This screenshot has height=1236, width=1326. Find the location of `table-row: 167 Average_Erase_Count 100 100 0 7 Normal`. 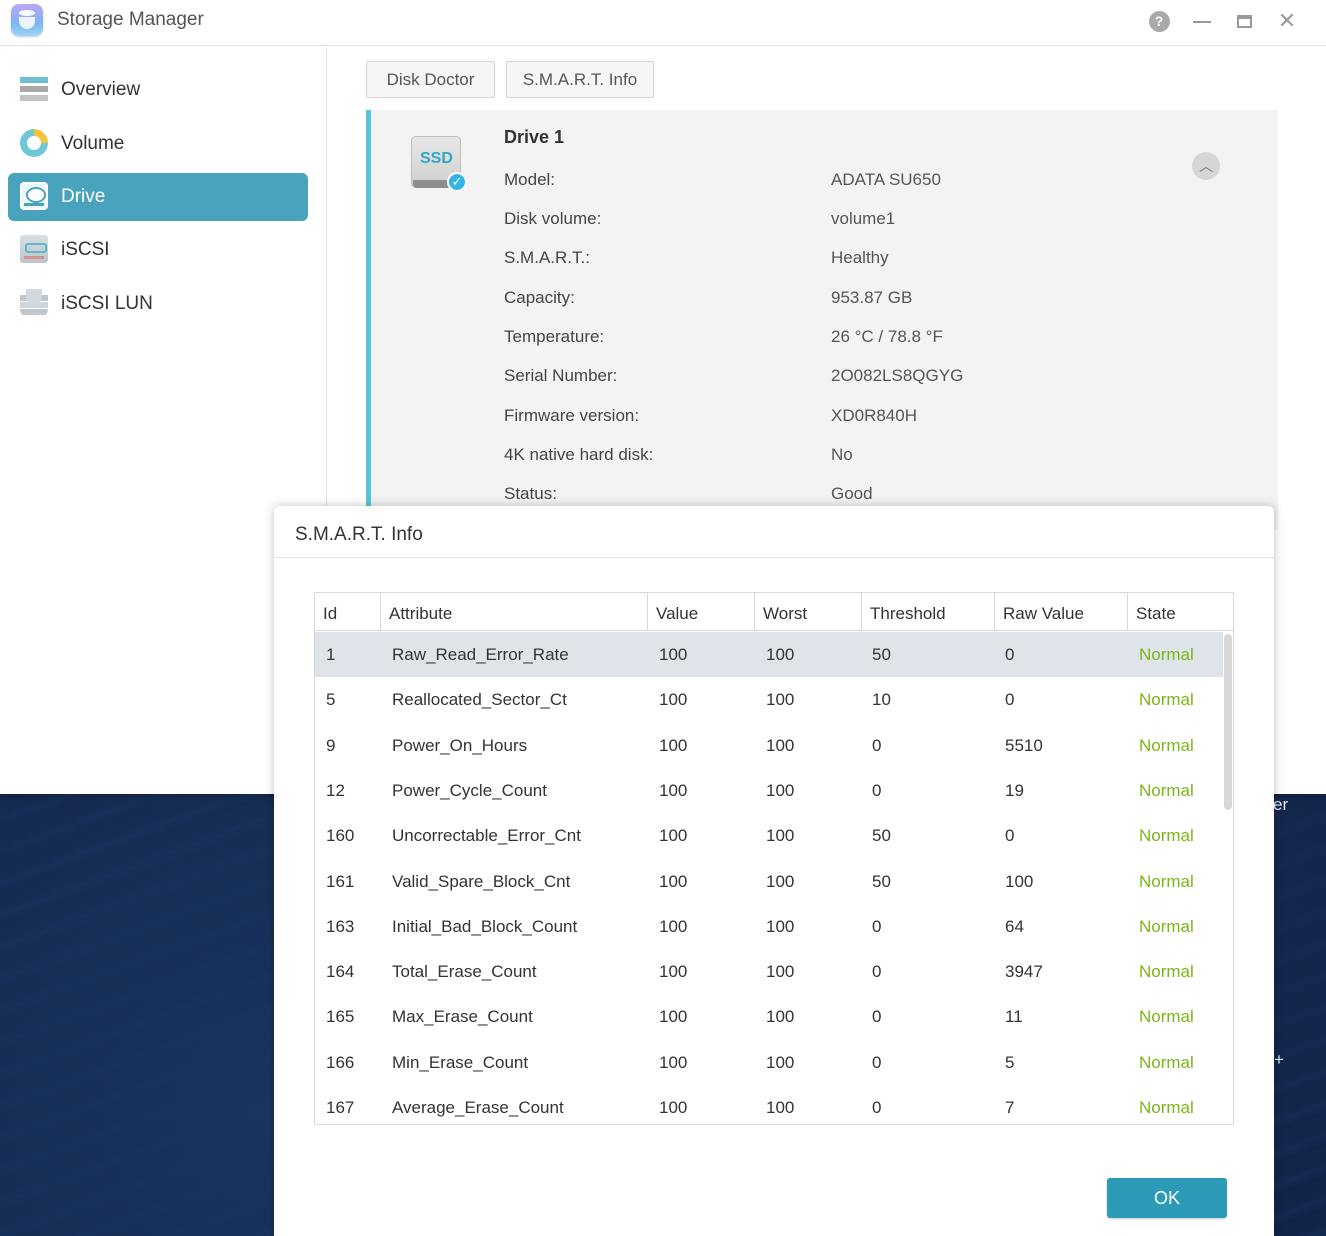

table-row: 167 Average_Erase_Count 100 100 0 7 Normal is located at coordinates (769, 1104).